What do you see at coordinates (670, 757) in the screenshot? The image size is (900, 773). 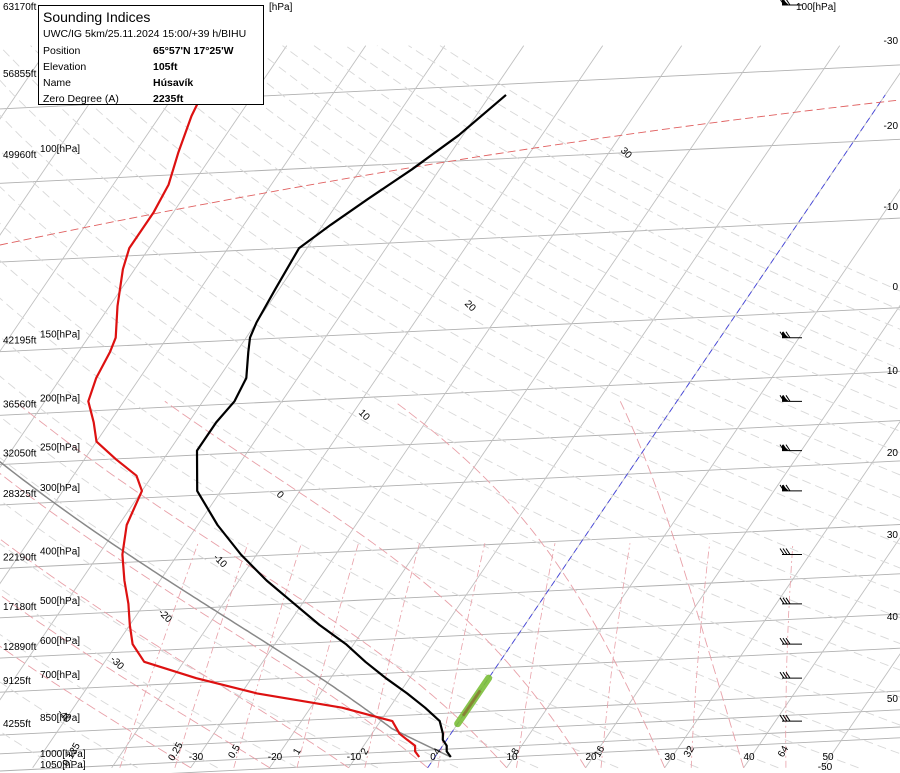 I see `temperature-tick-label: 30` at bounding box center [670, 757].